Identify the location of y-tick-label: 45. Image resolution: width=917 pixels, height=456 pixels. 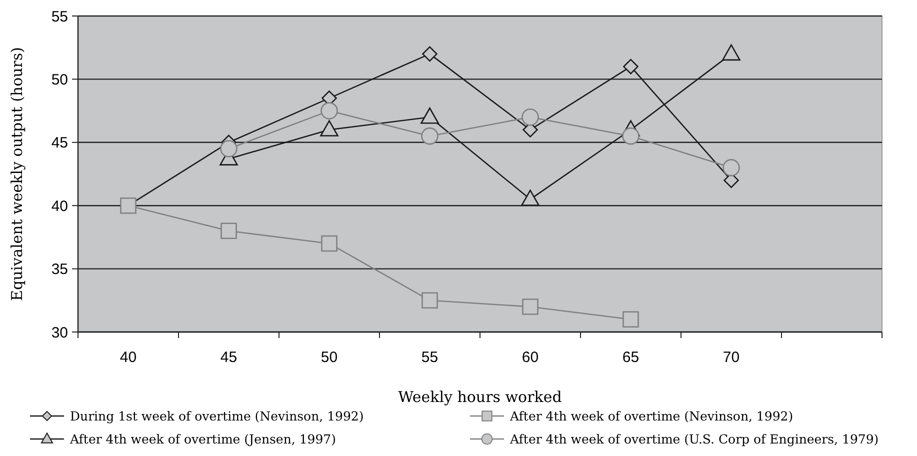
(59, 143).